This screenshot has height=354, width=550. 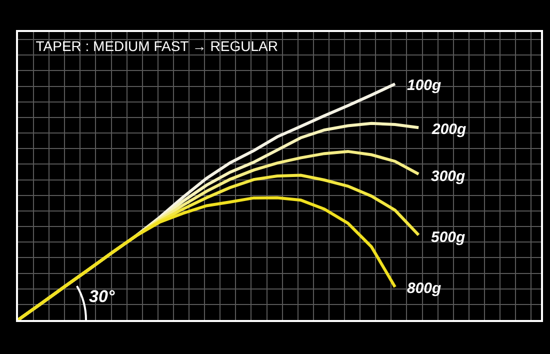 I want to click on series-label: 200g, so click(x=448, y=129).